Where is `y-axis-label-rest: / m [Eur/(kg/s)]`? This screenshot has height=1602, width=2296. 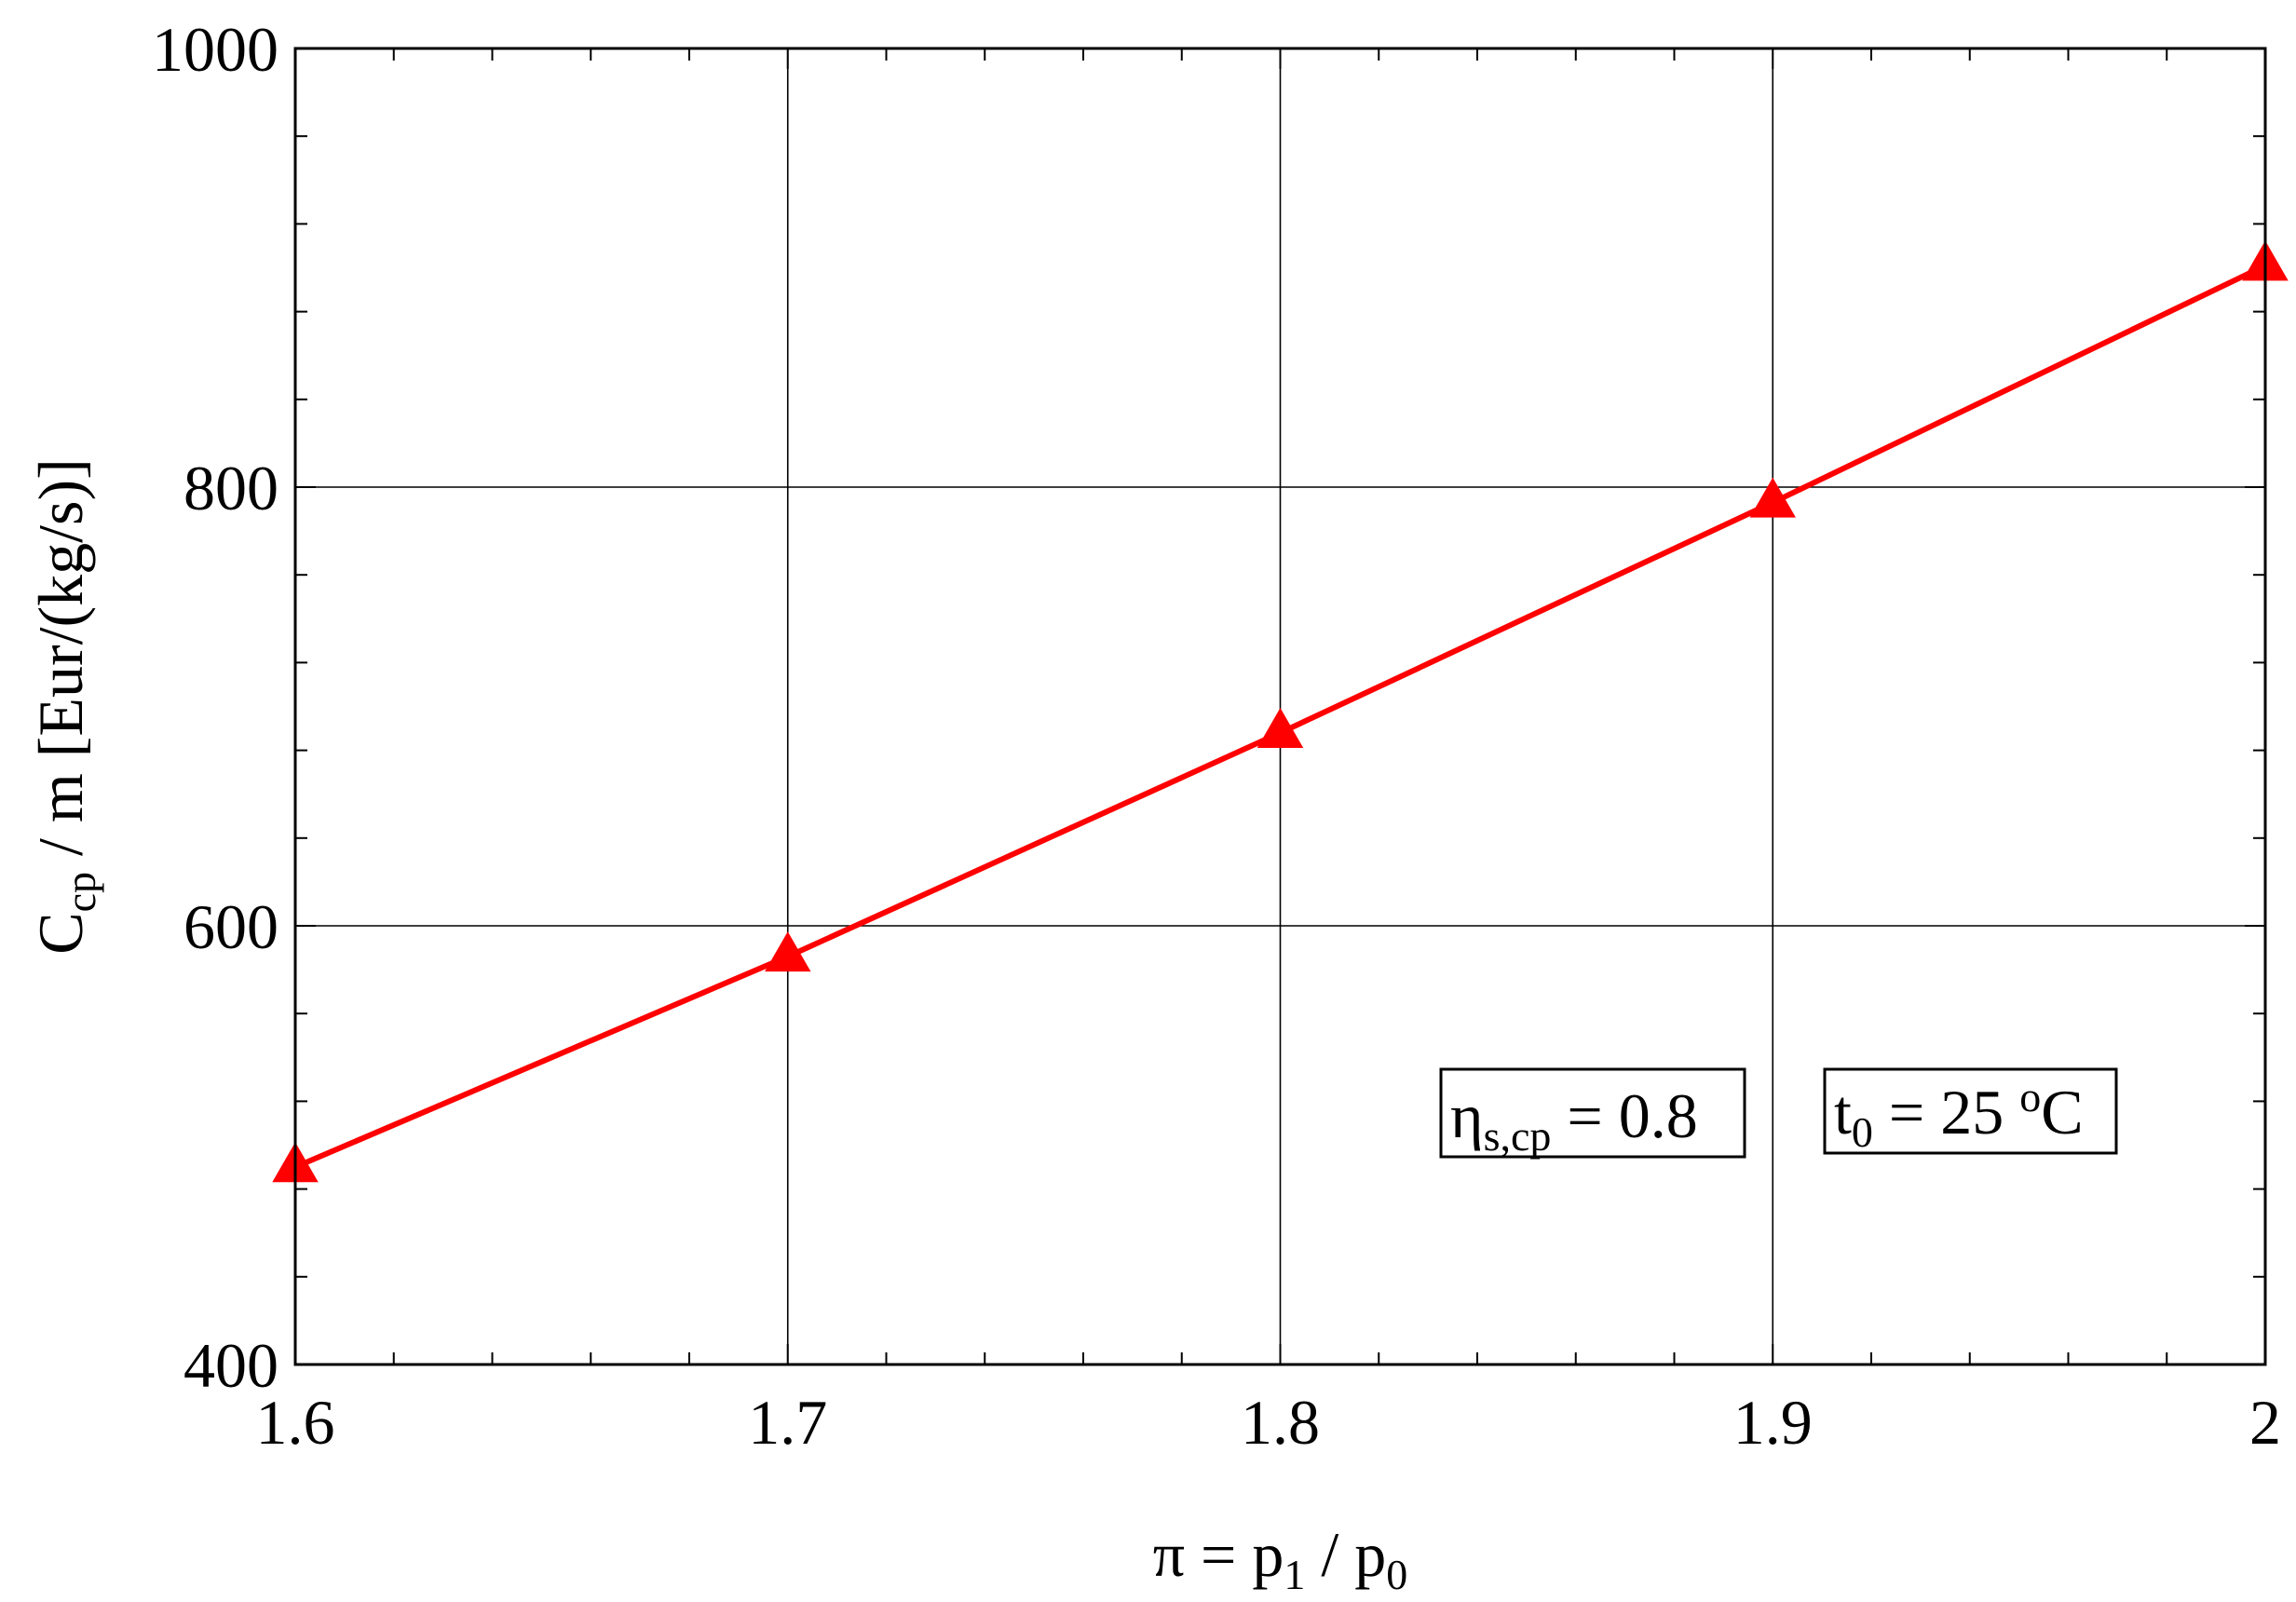 y-axis-label-rest: / m [Eur/(kg/s)] is located at coordinates (60, 665).